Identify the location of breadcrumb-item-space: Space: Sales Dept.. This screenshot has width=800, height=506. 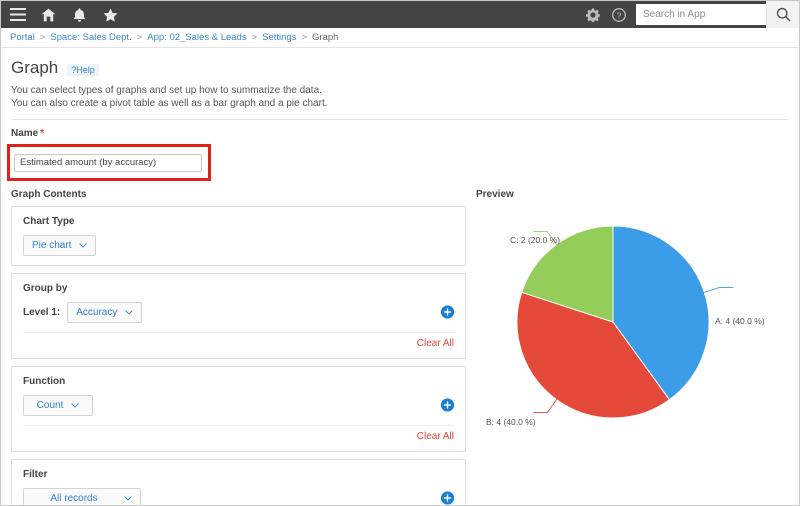
(91, 37).